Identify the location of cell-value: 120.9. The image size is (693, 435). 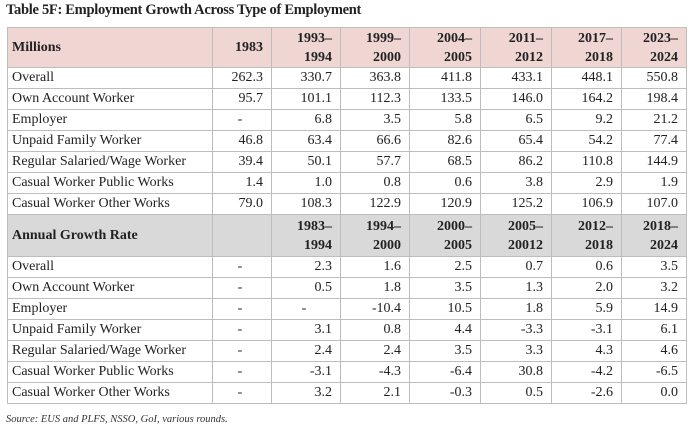
(445, 204).